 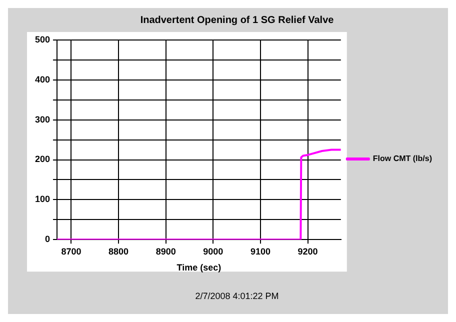 I want to click on x-tick-label: 8800, so click(x=118, y=251).